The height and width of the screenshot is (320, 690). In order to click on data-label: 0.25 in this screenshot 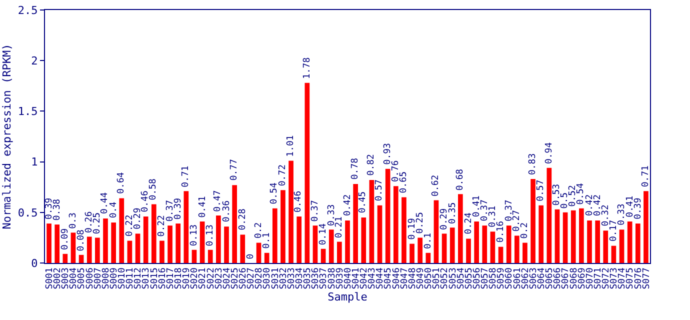, I will do `click(97, 223)`.